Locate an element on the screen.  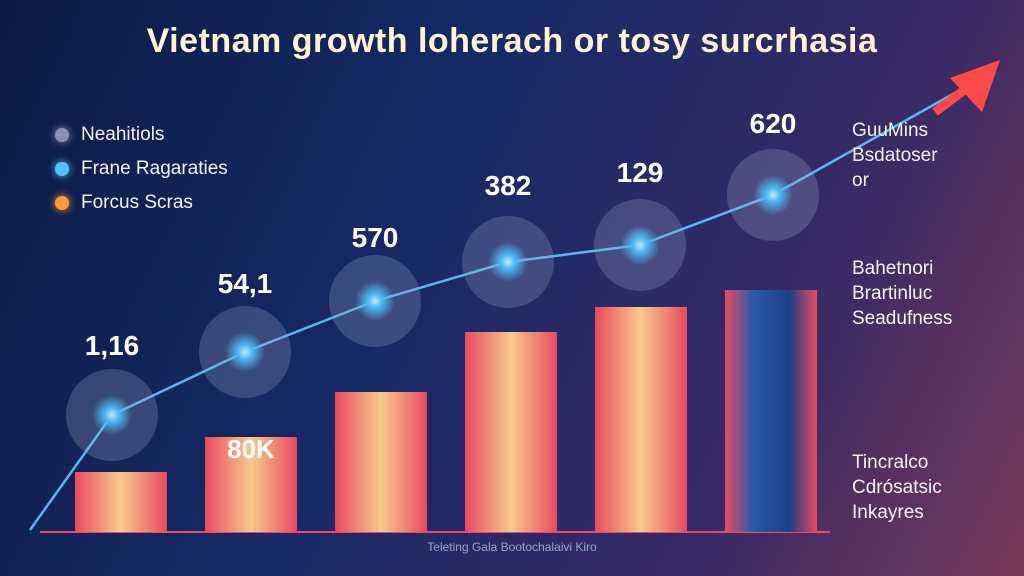
side-note-2-line-3: Seadufness is located at coordinates (902, 318).